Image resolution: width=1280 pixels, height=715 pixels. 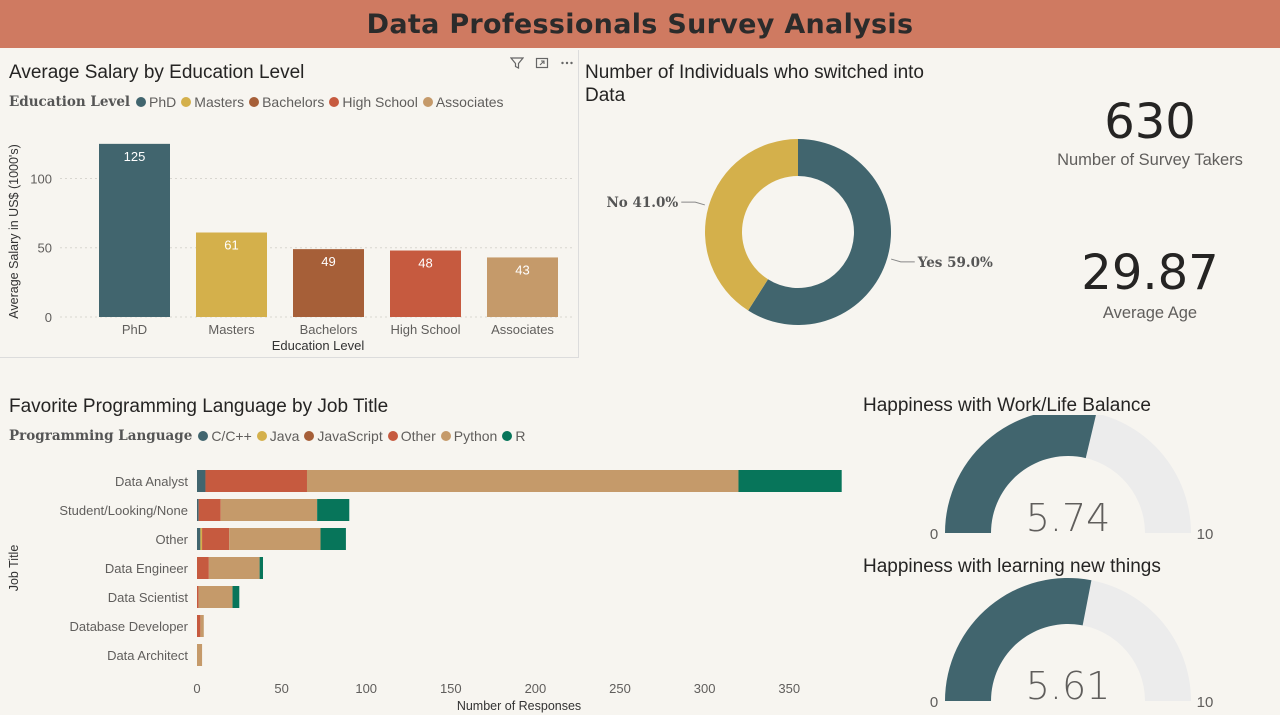 I want to click on survey-takers-value: 630, so click(x=1150, y=122).